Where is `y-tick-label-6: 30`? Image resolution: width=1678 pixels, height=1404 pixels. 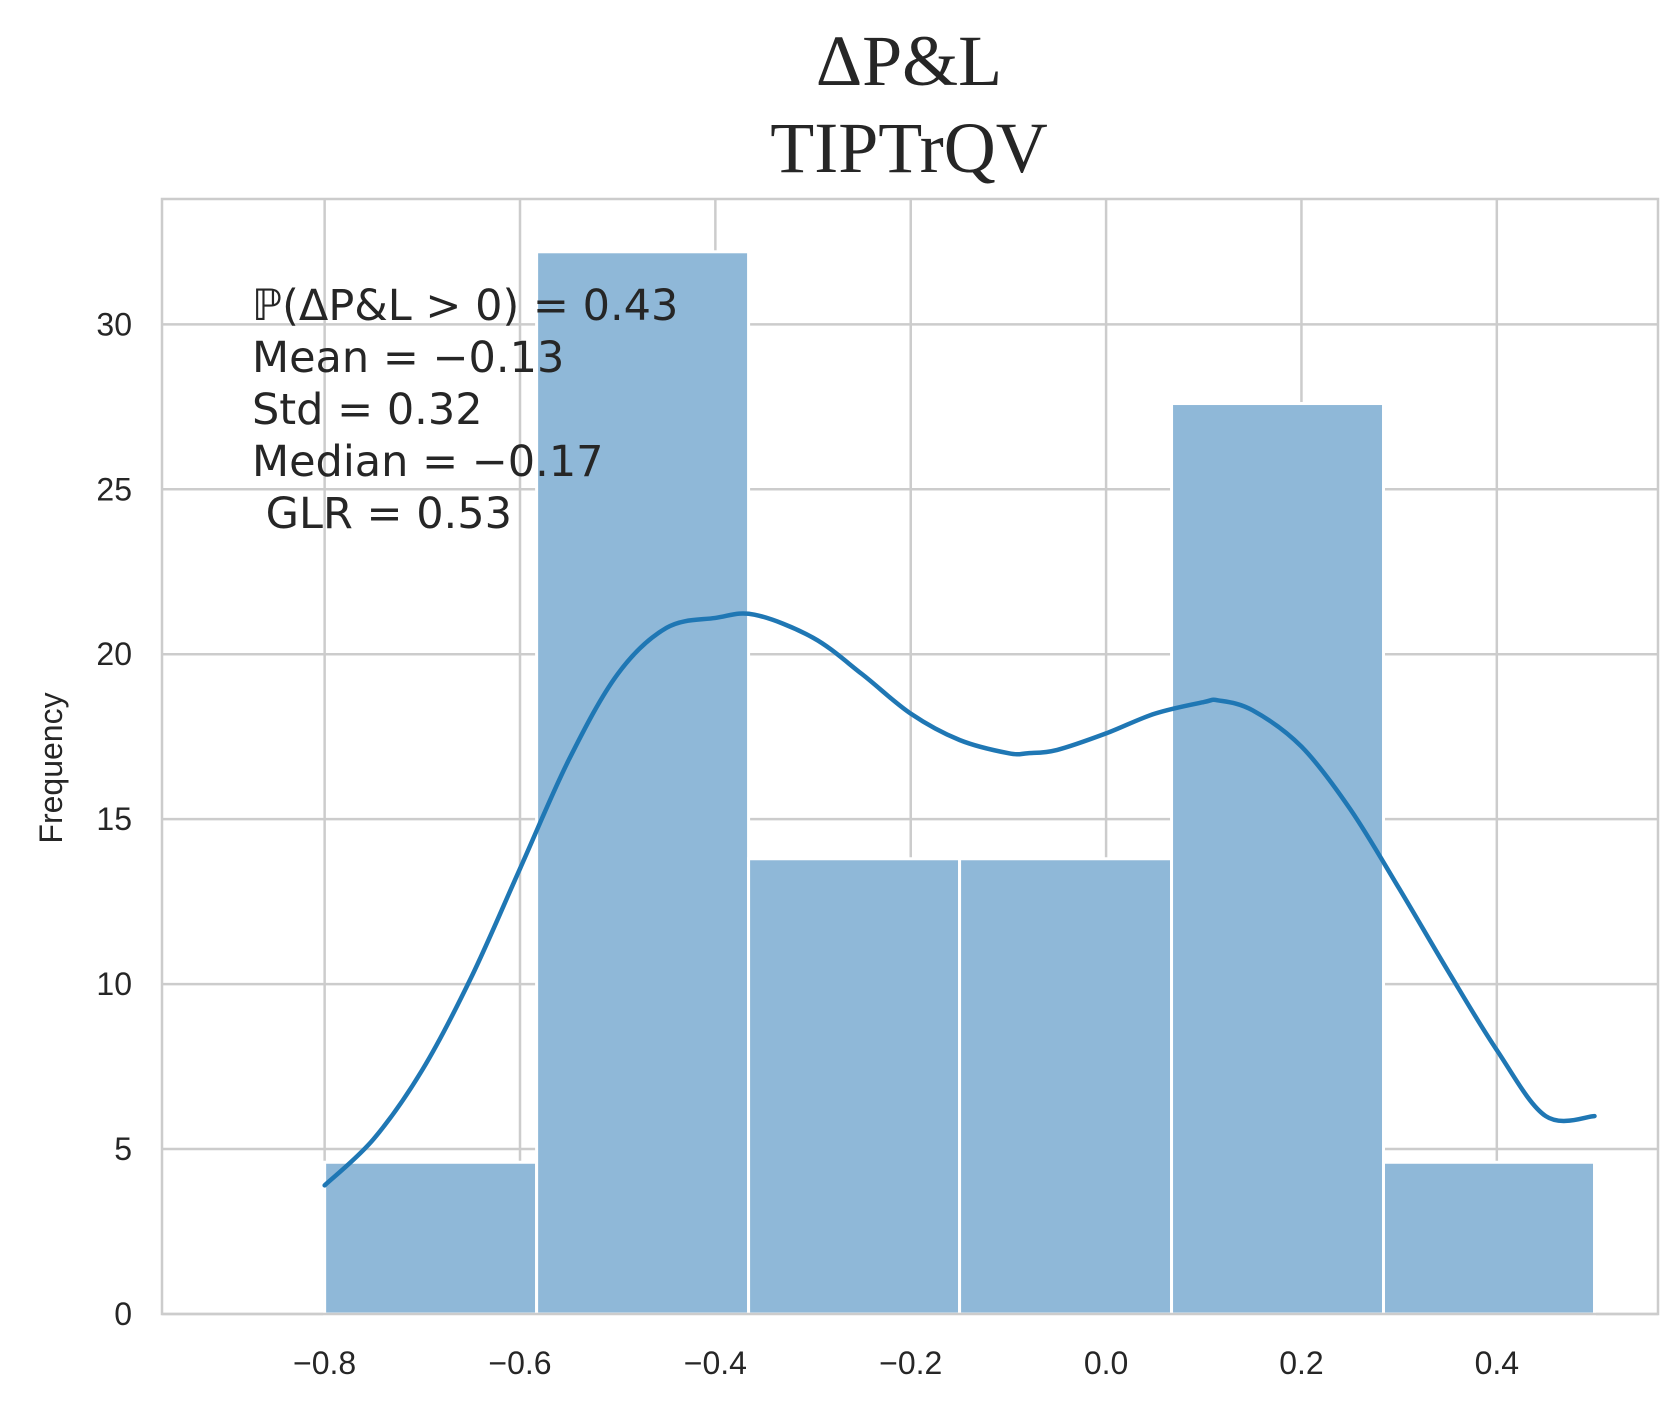
y-tick-label-6: 30 is located at coordinates (114, 324).